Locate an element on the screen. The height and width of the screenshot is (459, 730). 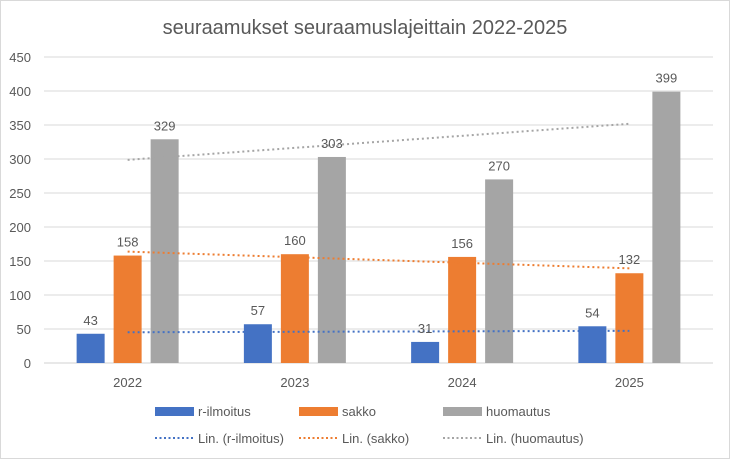
data-label: 160 is located at coordinates (295, 240).